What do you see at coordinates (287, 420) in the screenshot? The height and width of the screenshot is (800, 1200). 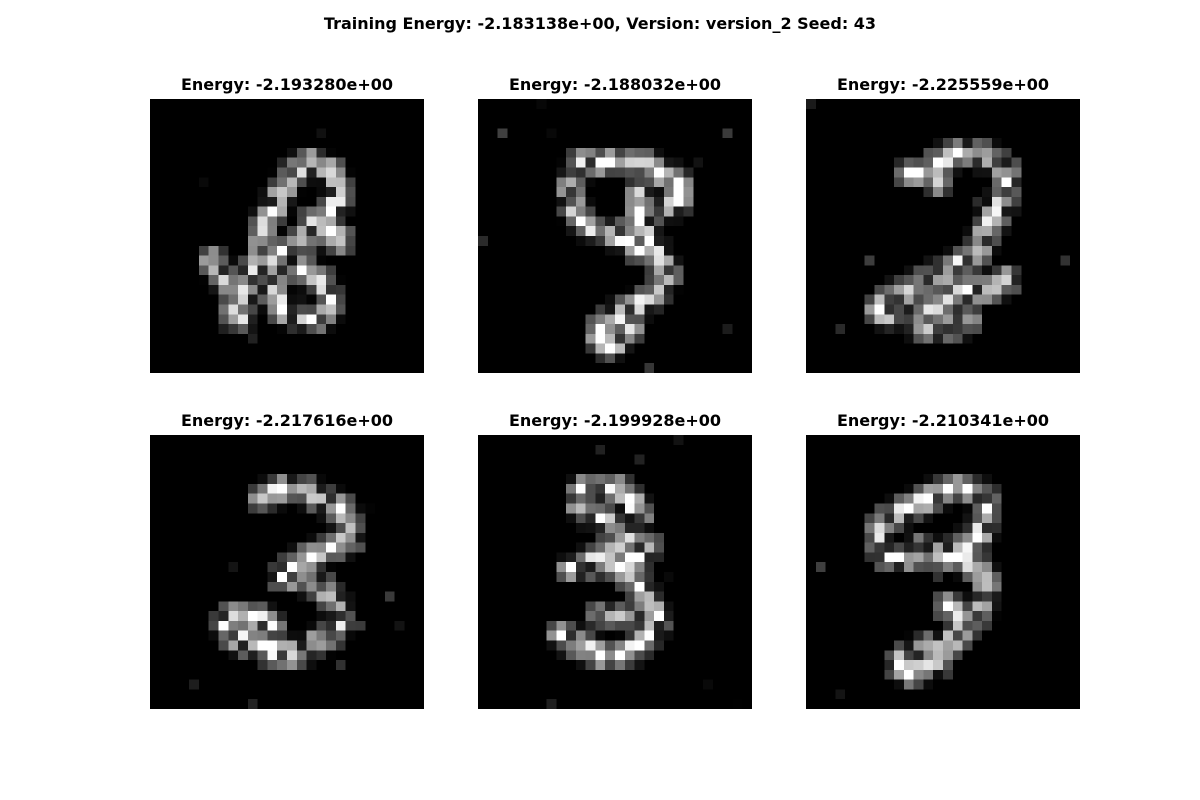 I see `panel-title: Energy: -2.217616e+00` at bounding box center [287, 420].